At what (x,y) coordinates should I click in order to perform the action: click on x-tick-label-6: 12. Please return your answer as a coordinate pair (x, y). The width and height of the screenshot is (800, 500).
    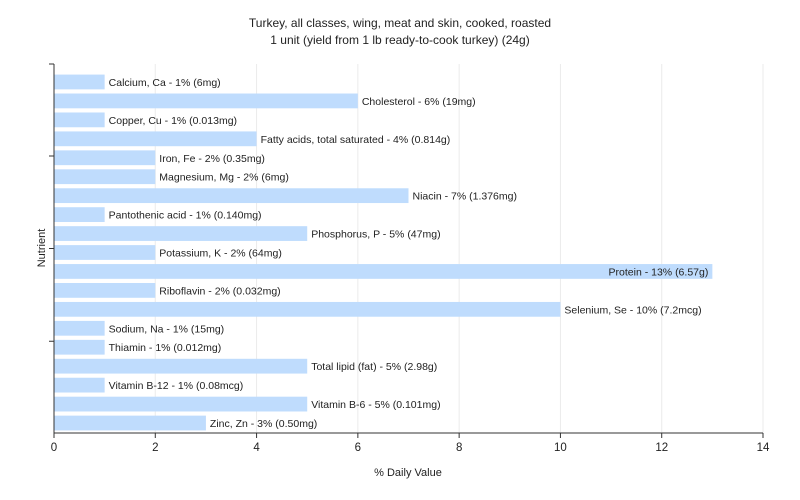
    Looking at the image, I should click on (661, 448).